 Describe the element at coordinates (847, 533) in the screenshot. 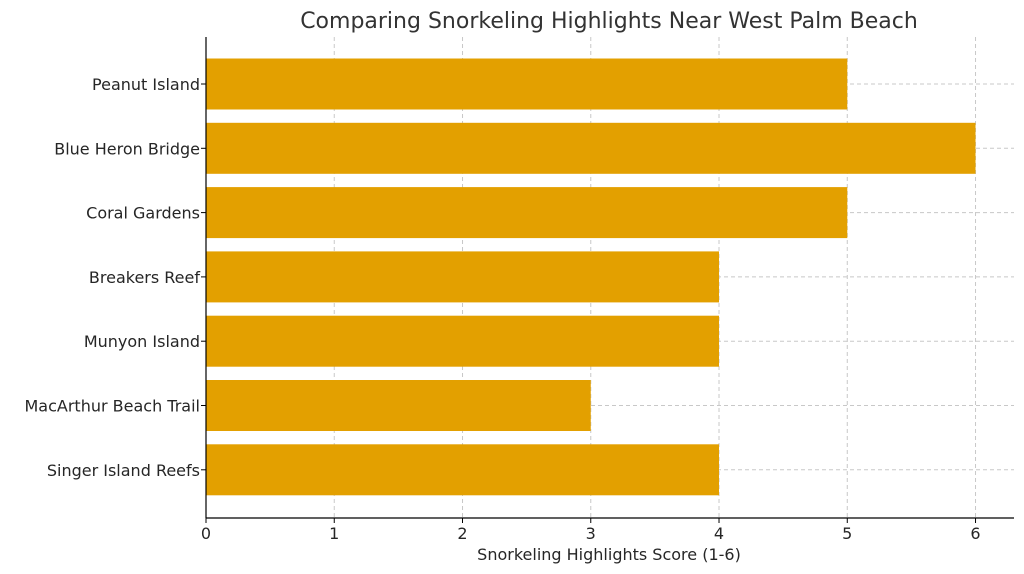

I see `x-tick-label: 5` at that location.